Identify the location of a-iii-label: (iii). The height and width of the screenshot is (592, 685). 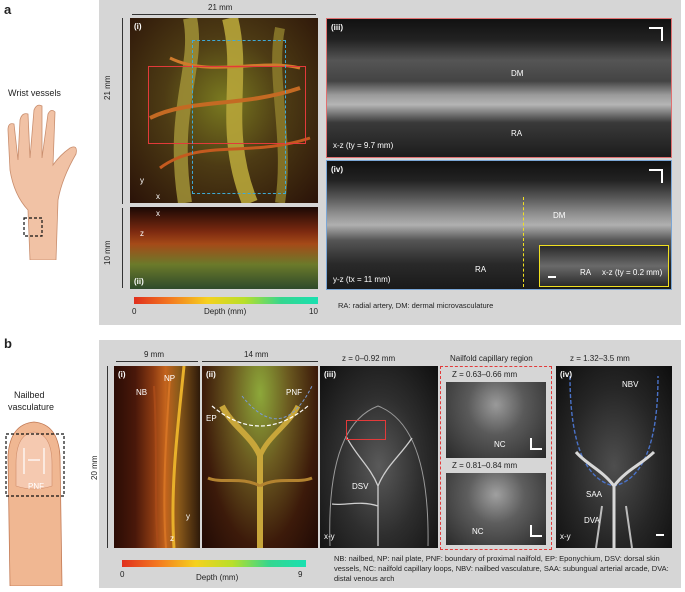
(337, 27).